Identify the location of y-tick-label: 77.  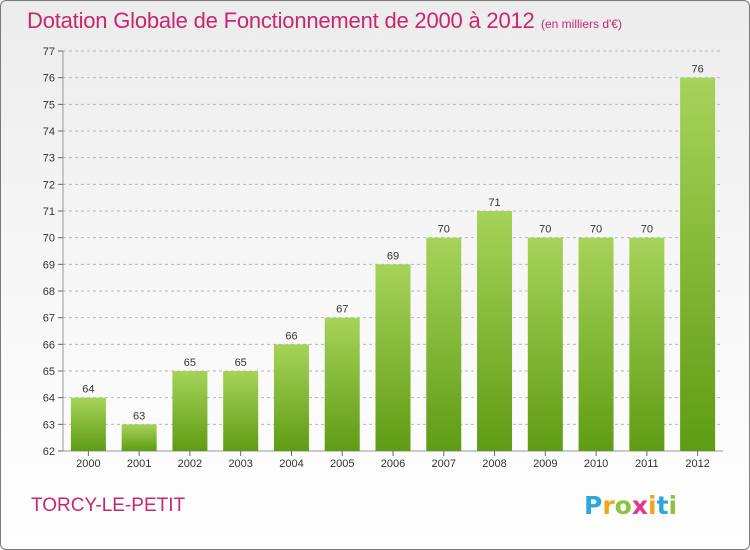
(49, 52).